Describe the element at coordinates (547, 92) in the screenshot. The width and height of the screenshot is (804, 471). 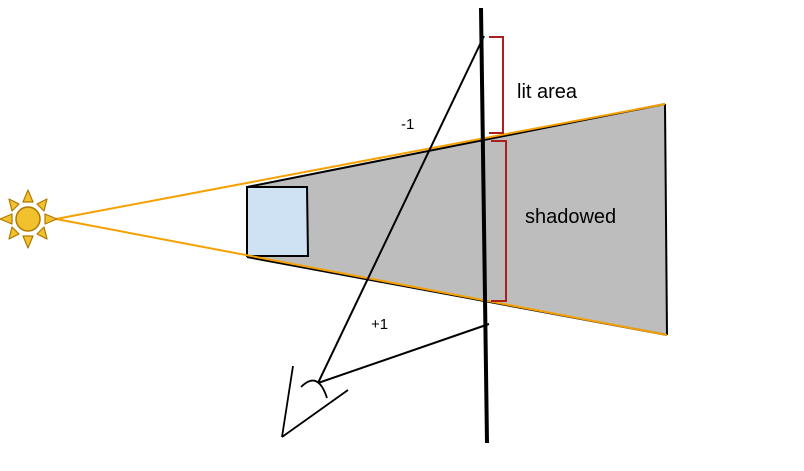
I see `lit-area-label: lit area` at that location.